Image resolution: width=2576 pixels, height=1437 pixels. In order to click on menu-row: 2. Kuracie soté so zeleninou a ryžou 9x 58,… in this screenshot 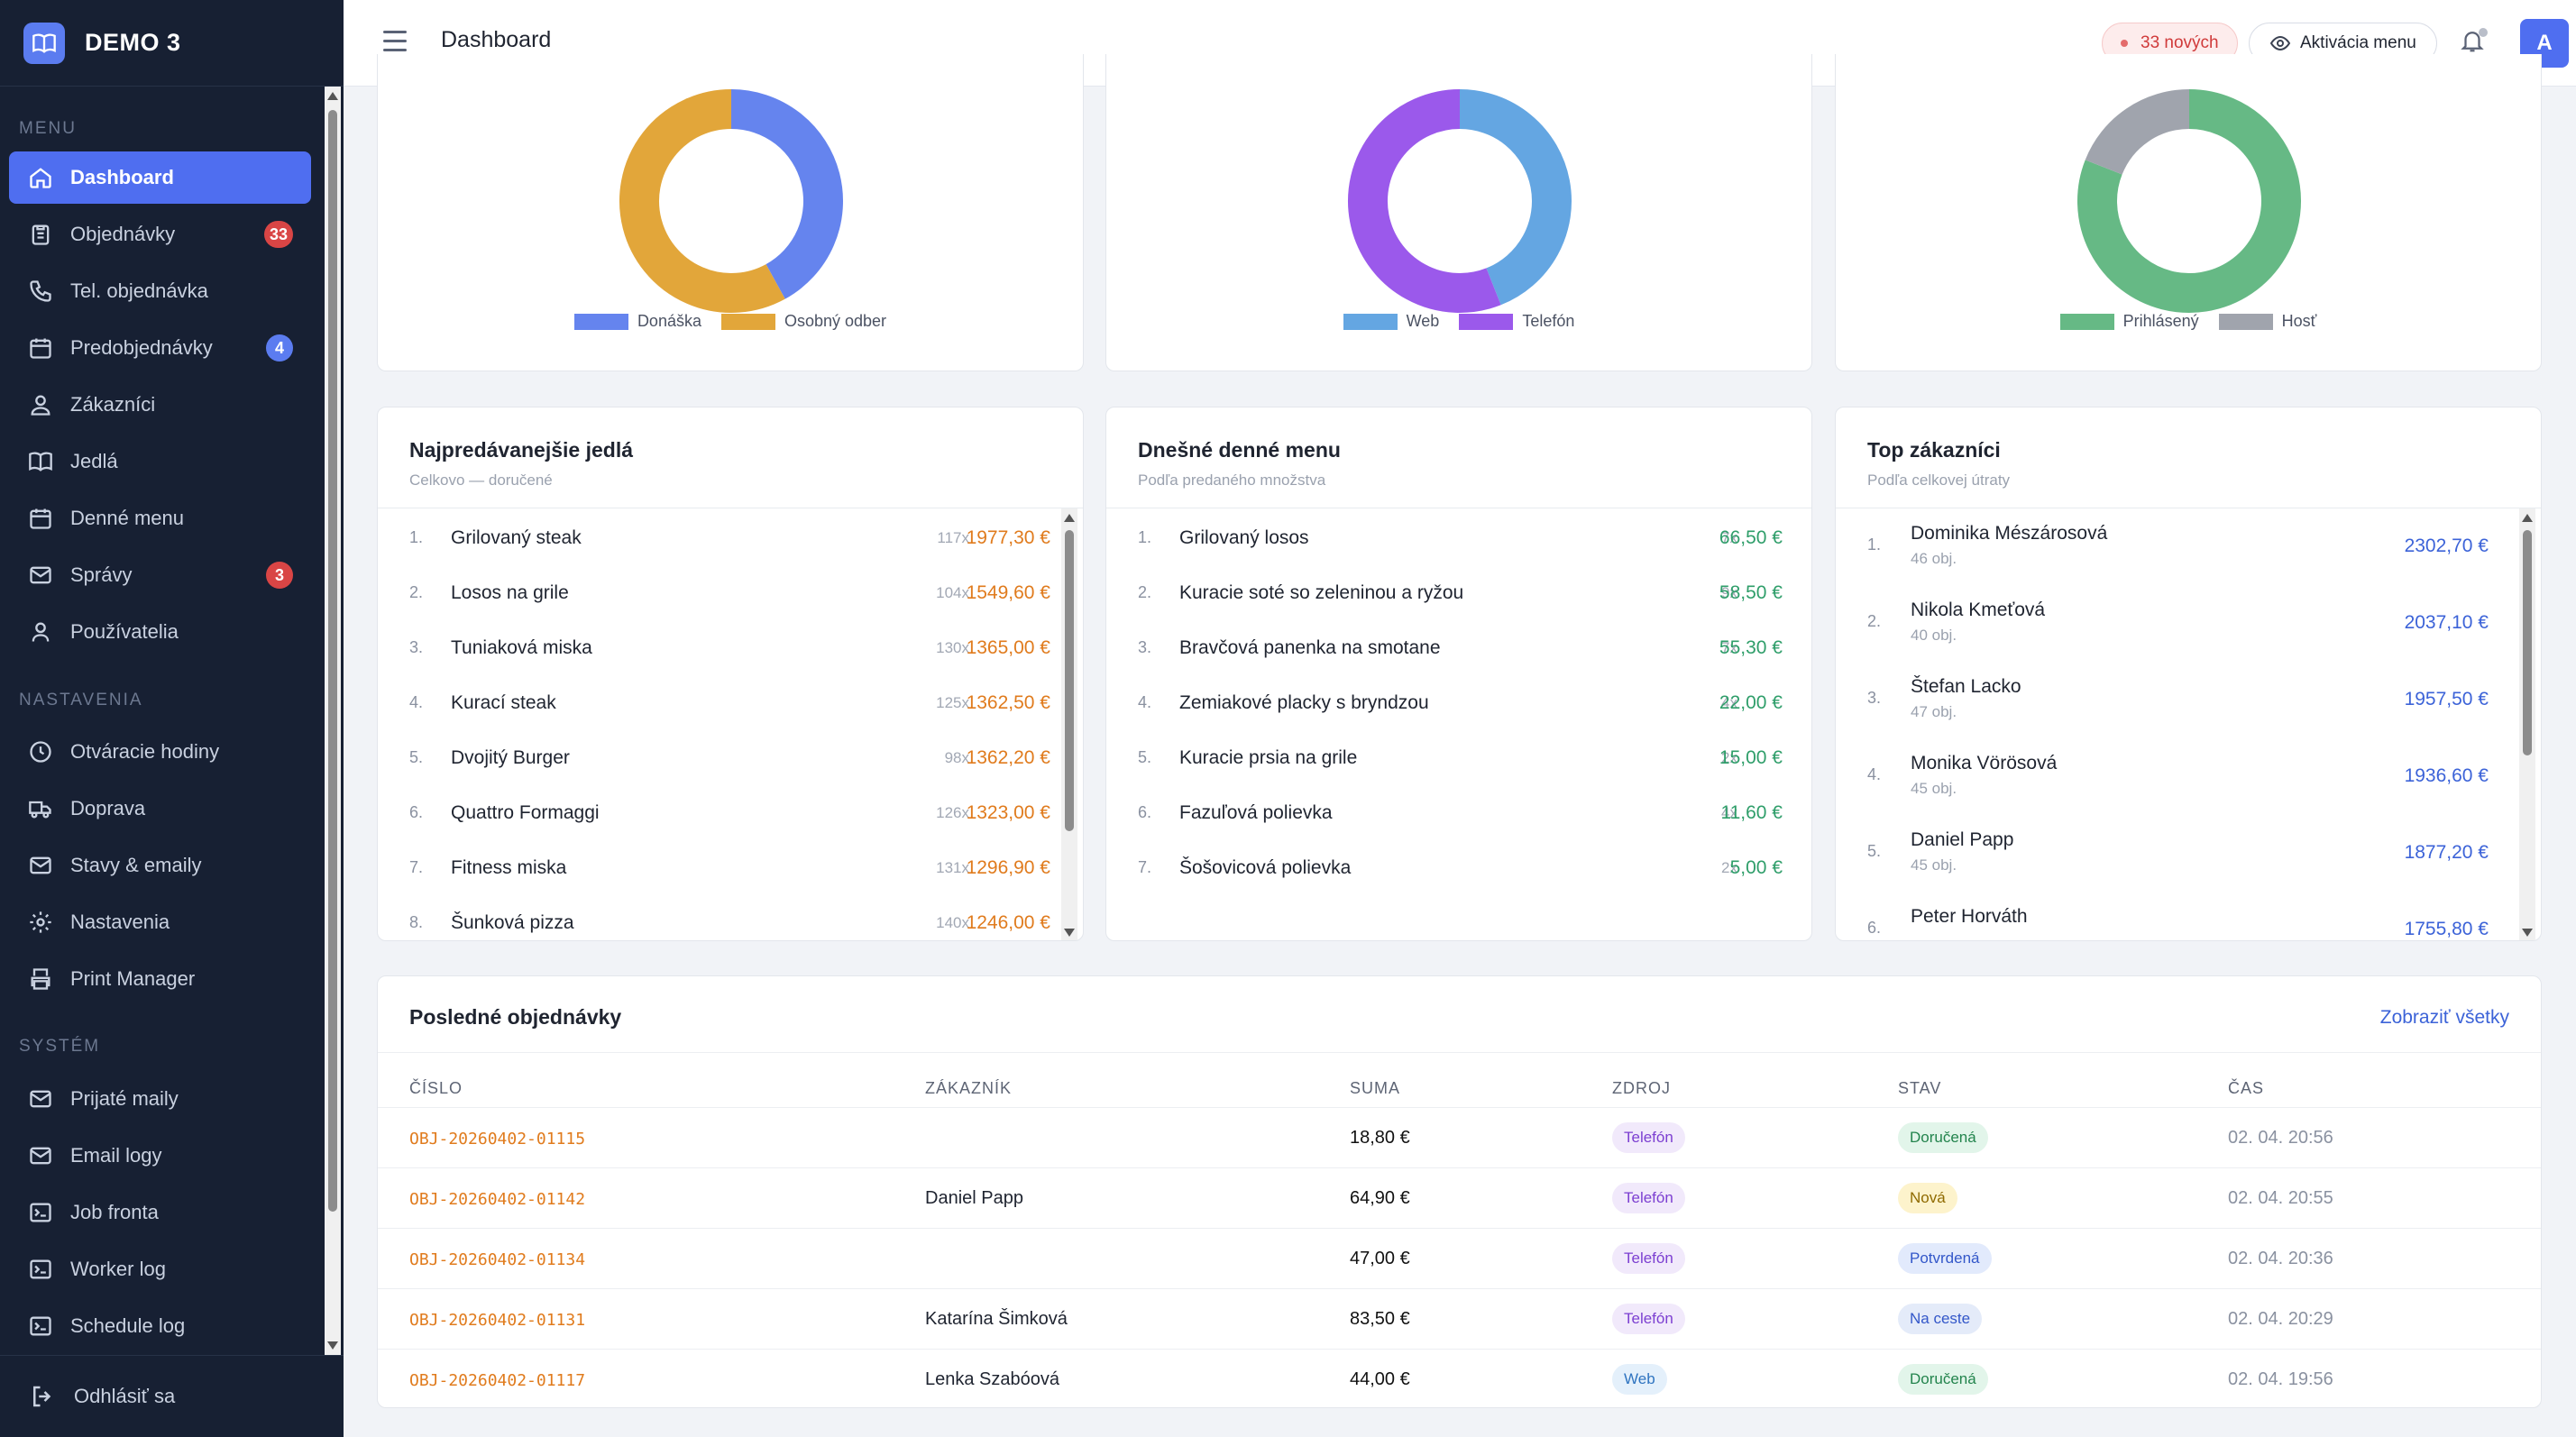, I will do `click(1458, 592)`.